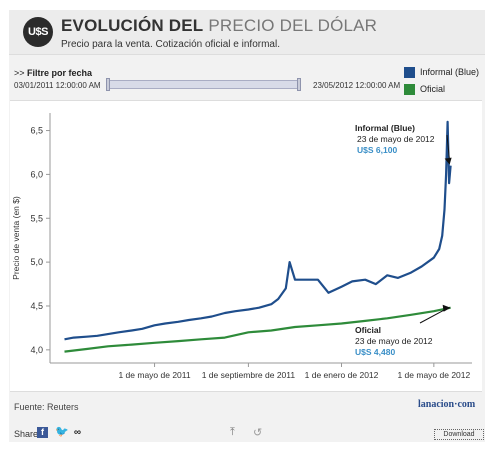 The height and width of the screenshot is (449, 491). What do you see at coordinates (357, 85) in the screenshot?
I see `filter-end-date: 23/05/2012 12:00:00 AM` at bounding box center [357, 85].